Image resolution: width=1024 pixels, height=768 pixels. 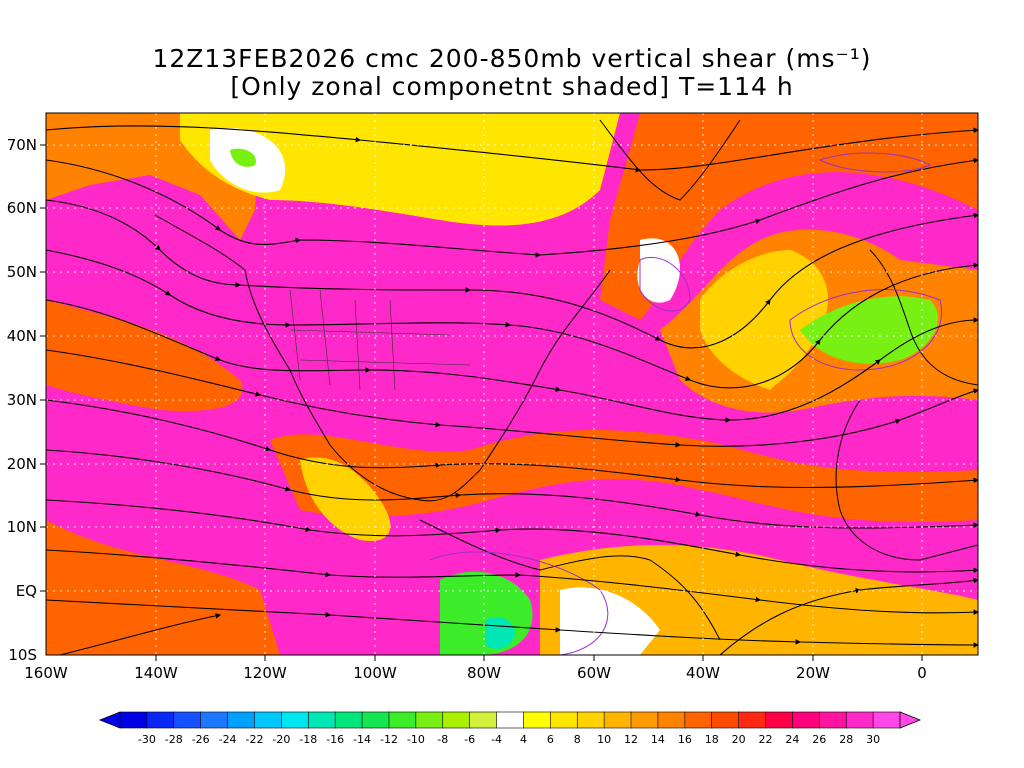 What do you see at coordinates (739, 739) in the screenshot?
I see `colorbar-tick-label: 20` at bounding box center [739, 739].